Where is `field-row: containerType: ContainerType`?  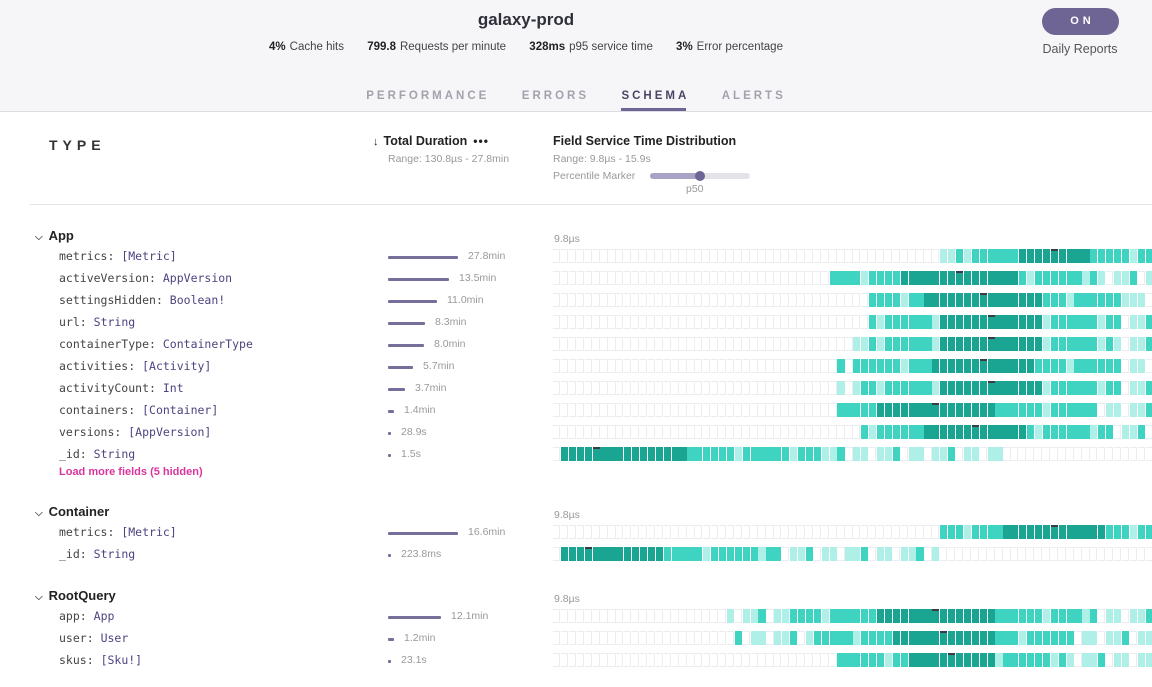
field-row: containerType: ContainerType is located at coordinates (156, 344).